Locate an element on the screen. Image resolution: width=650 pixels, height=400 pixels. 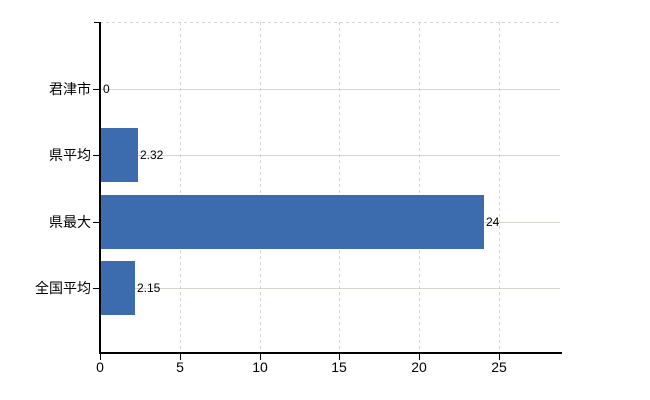
x-tick-label: 10 is located at coordinates (260, 367).